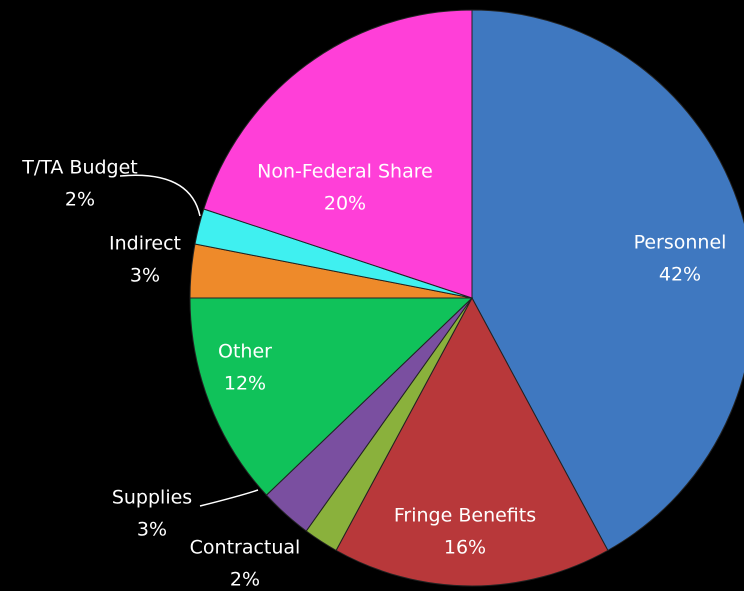 Image resolution: width=744 pixels, height=591 pixels. Describe the element at coordinates (152, 498) in the screenshot. I see `slice-label: Supplies` at that location.